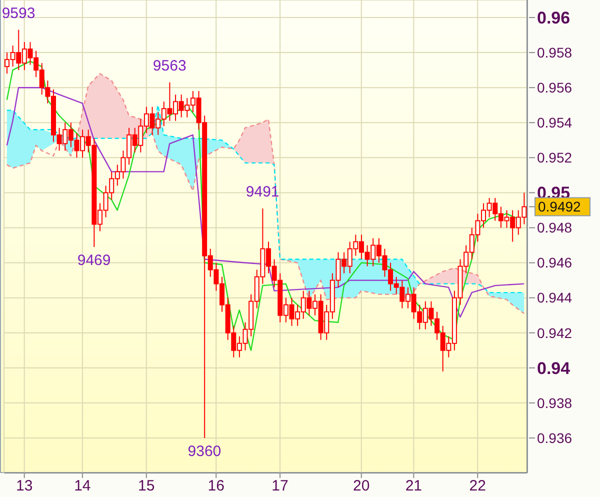 The height and width of the screenshot is (497, 600). What do you see at coordinates (554, 438) in the screenshot?
I see `y-tick-label: 0.936` at bounding box center [554, 438].